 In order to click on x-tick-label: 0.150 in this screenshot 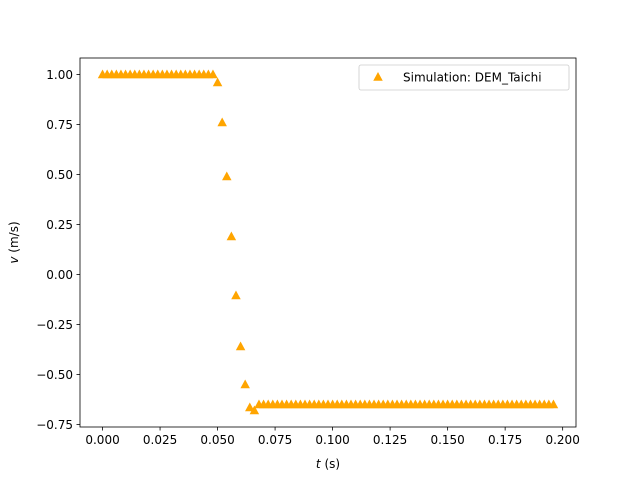, I will do `click(447, 440)`.